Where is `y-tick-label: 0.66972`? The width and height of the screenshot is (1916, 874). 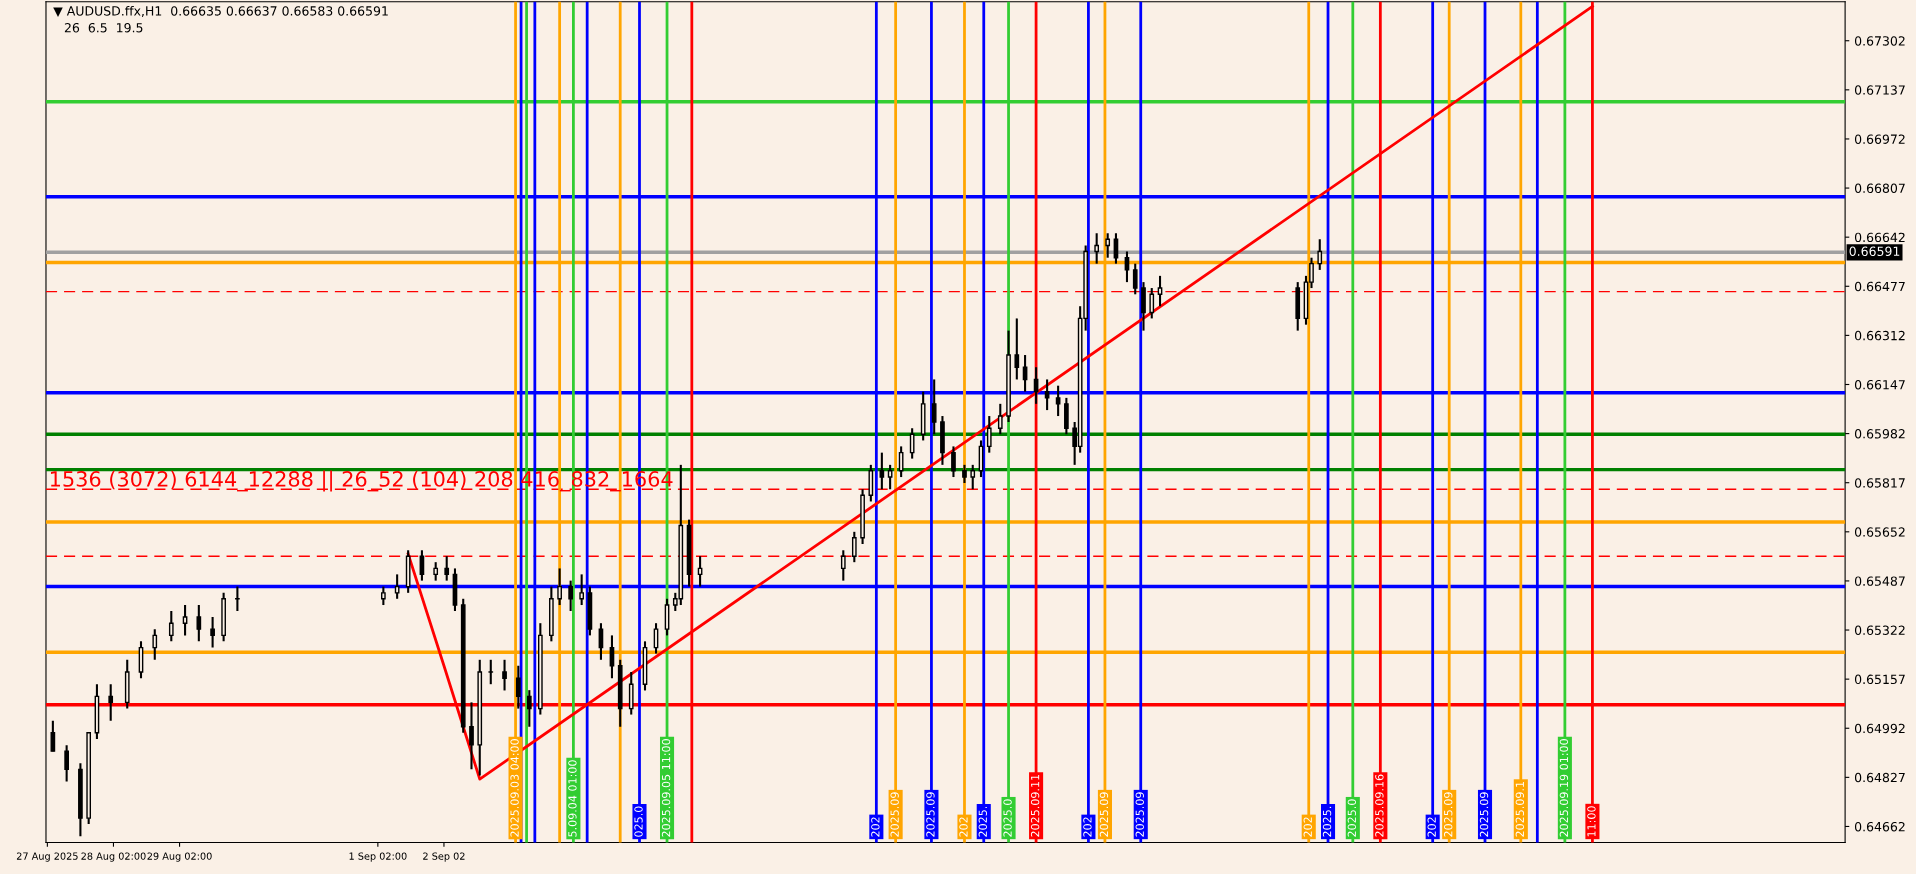
y-tick-label: 0.66972 is located at coordinates (1879, 139).